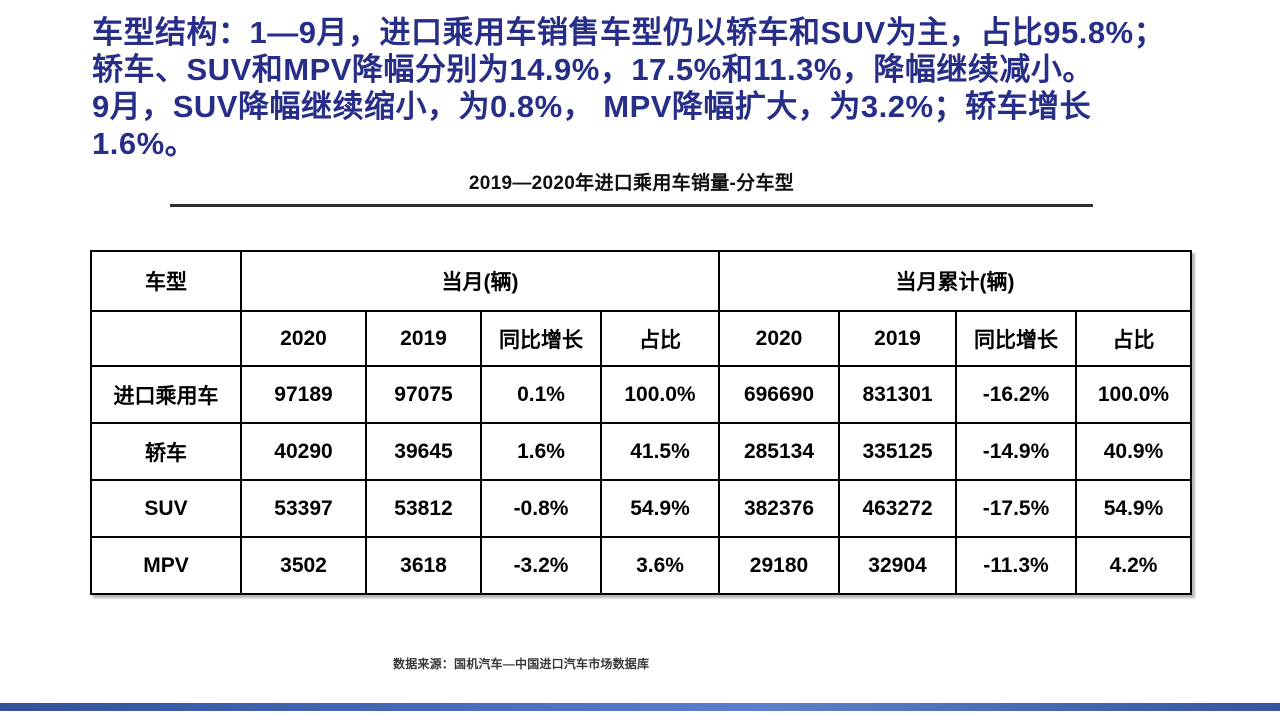 This screenshot has height=720, width=1280. Describe the element at coordinates (897, 508) in the screenshot. I see `cell-cum-2019: 463272` at that location.